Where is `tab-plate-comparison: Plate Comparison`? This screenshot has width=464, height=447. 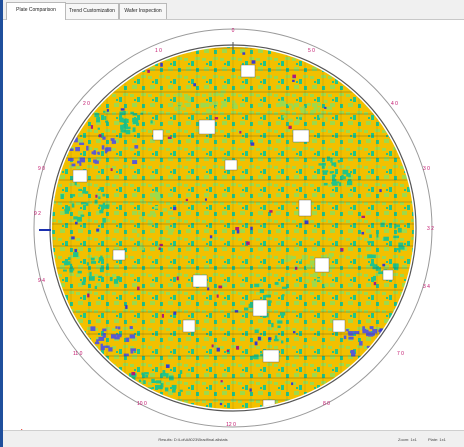 tab-plate-comparison: Plate Comparison is located at coordinates (36, 11).